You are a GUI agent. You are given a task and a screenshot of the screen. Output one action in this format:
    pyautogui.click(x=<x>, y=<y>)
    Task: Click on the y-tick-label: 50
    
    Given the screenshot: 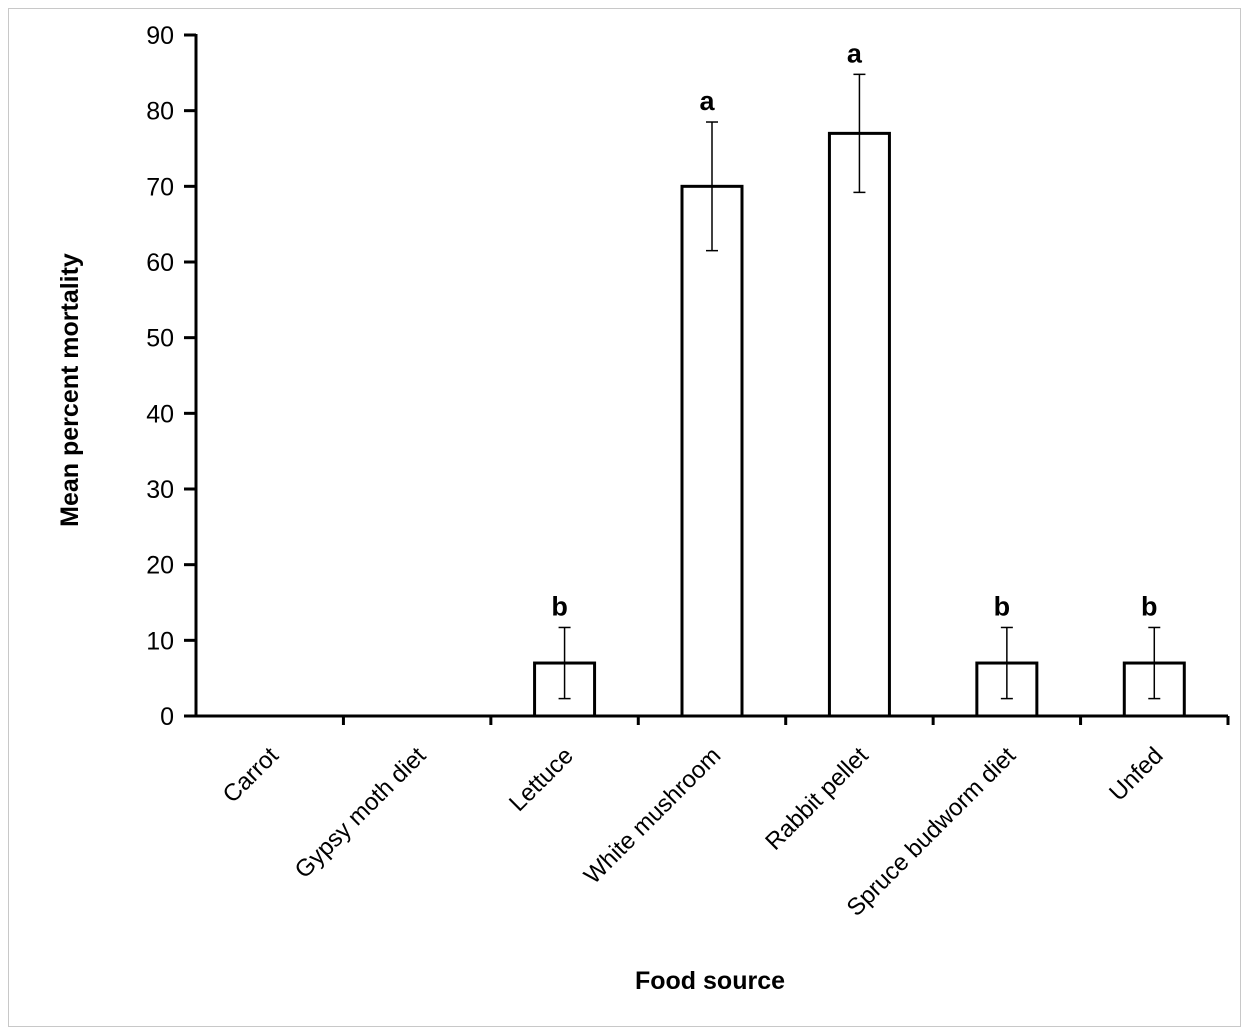 What is the action you would take?
    pyautogui.click(x=160, y=339)
    